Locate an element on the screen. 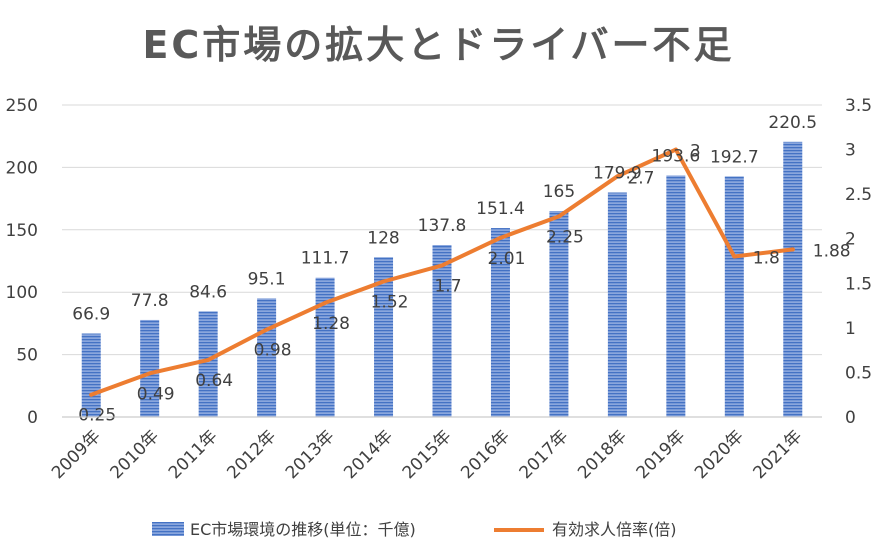 This screenshot has height=552, width=877. y-right-tick-label: 0 is located at coordinates (850, 418).